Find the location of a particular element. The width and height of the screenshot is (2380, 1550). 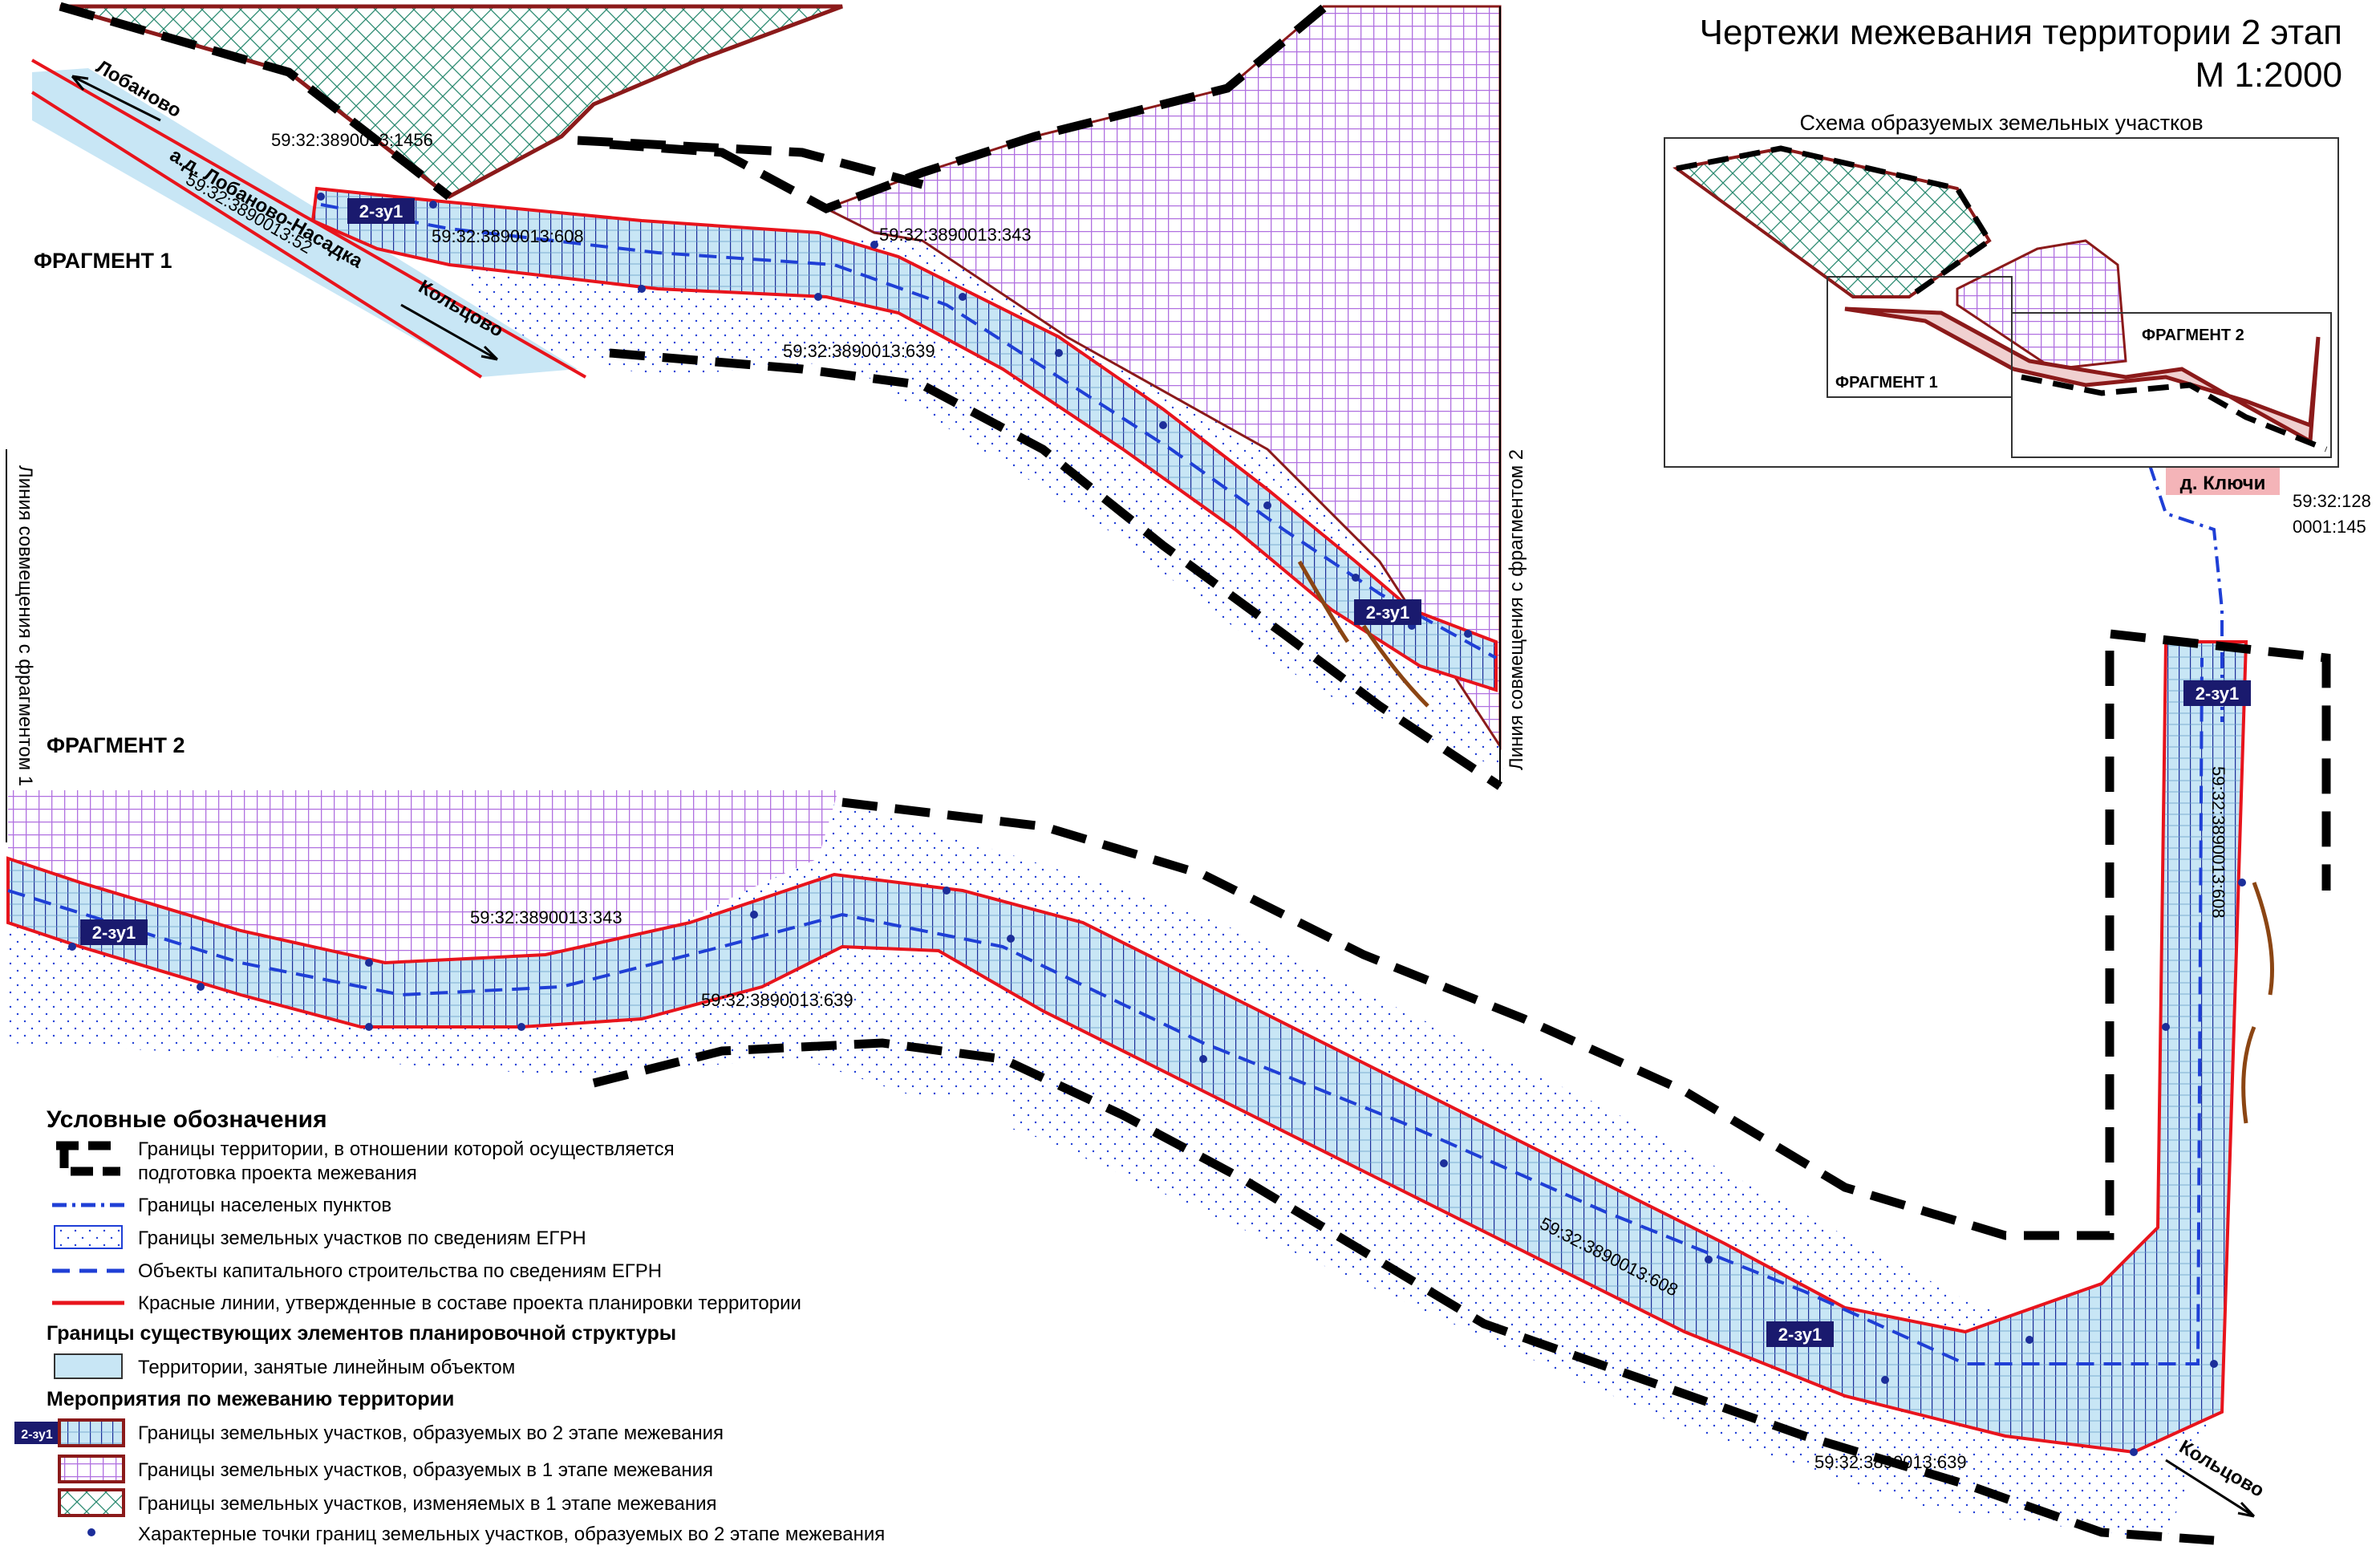

legend-swatch-stage1-parcels is located at coordinates (91, 1469).